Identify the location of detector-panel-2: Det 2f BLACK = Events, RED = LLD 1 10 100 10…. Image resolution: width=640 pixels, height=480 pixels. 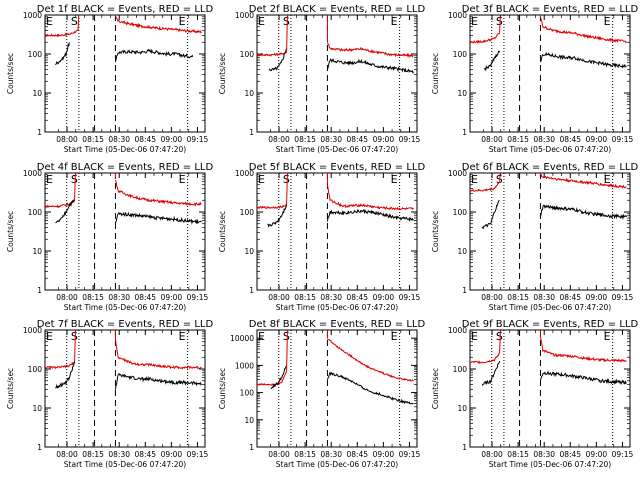
(321, 79).